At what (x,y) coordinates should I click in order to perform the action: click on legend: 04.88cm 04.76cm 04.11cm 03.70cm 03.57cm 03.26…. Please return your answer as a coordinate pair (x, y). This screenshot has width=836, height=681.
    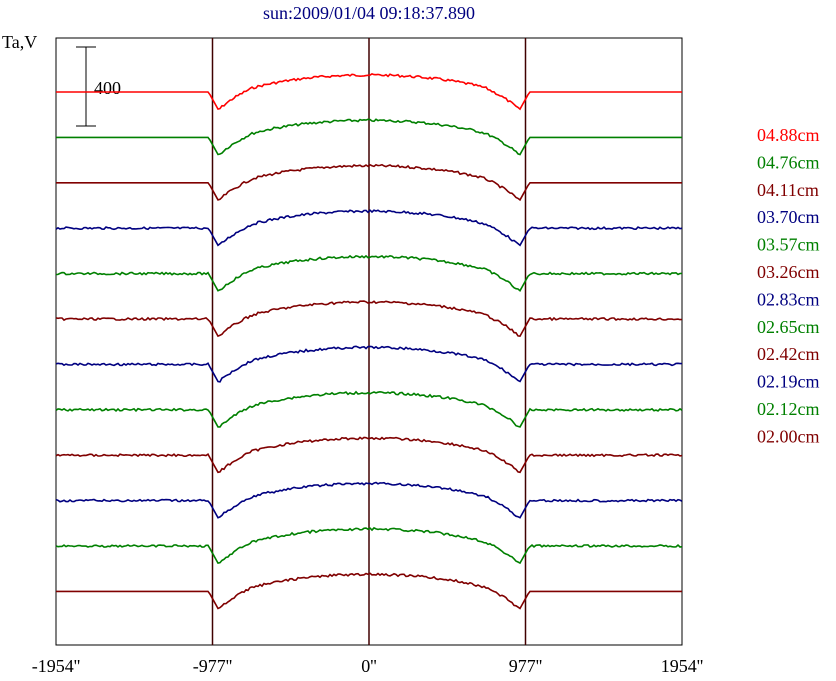
    Looking at the image, I should click on (788, 285).